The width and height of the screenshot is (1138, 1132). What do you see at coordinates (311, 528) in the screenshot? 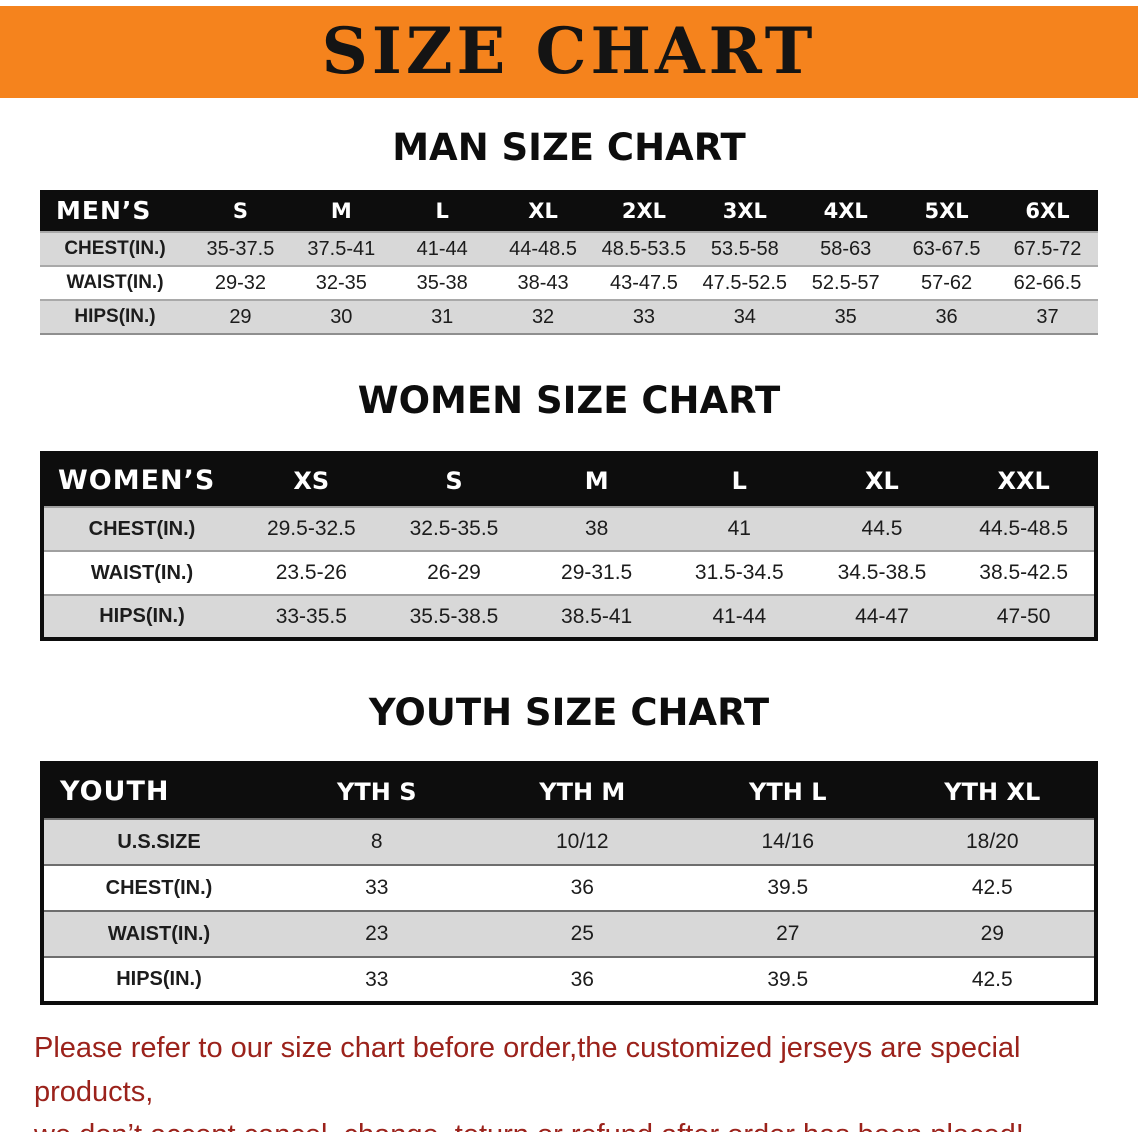
I see `table-cell: 29.5-32.5` at bounding box center [311, 528].